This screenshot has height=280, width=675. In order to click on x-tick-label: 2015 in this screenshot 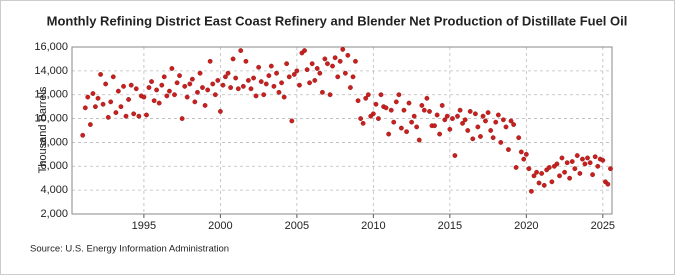, I will do `click(450, 226)`.